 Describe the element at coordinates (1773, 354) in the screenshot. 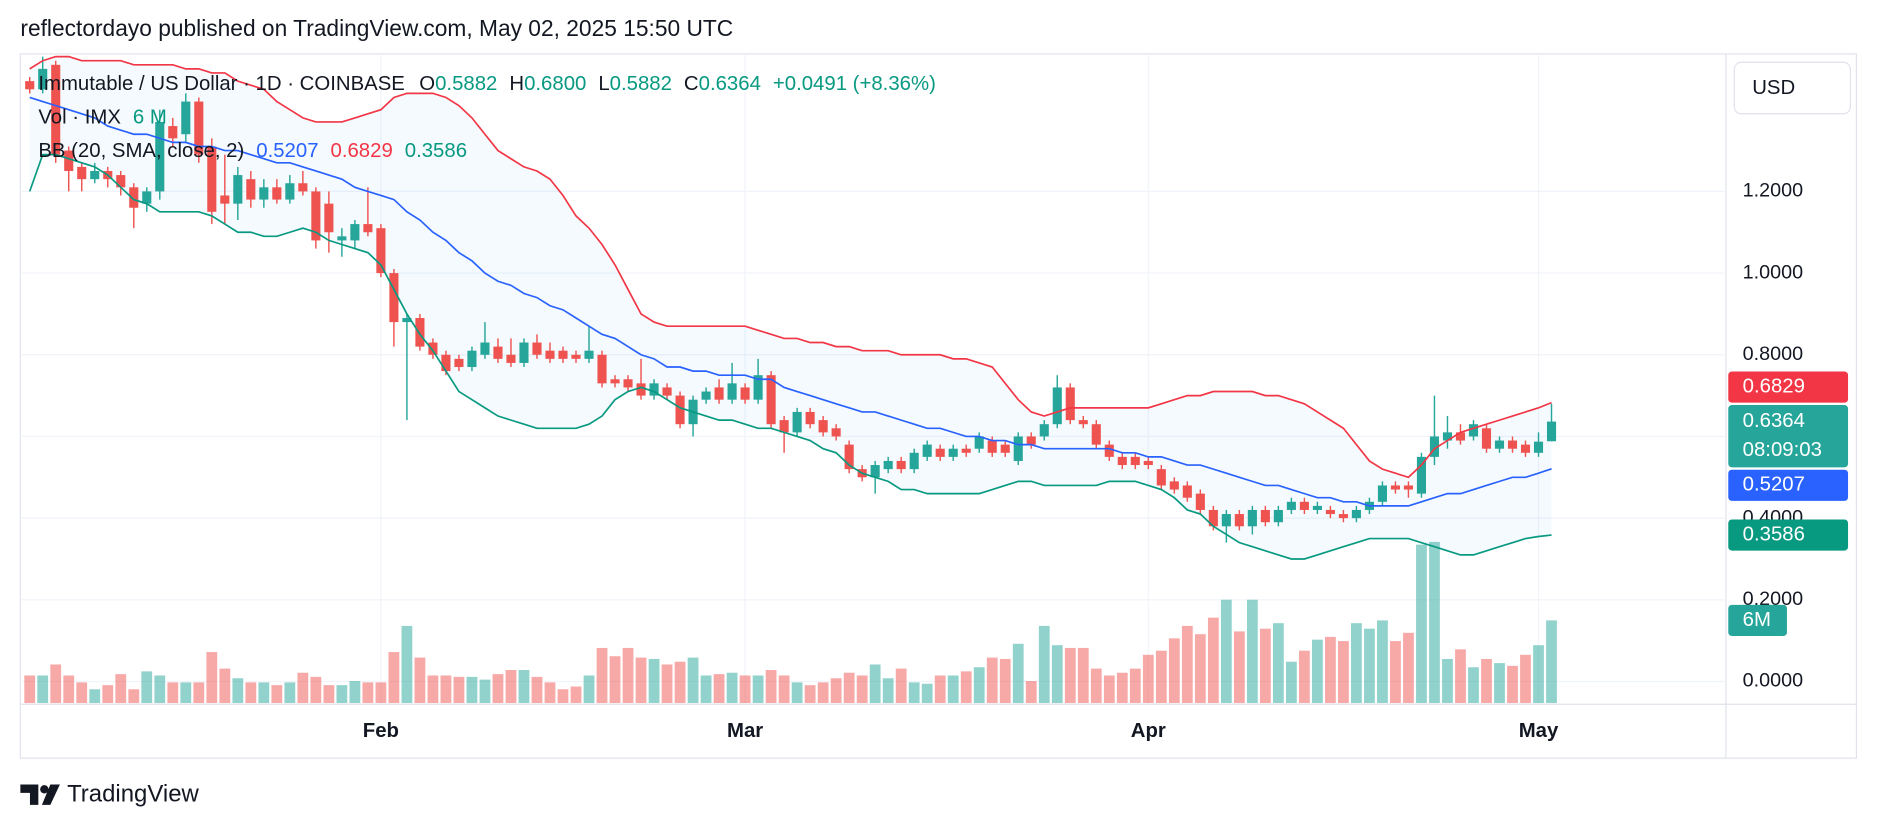

I see `y-tick-label: 0.8000` at that location.